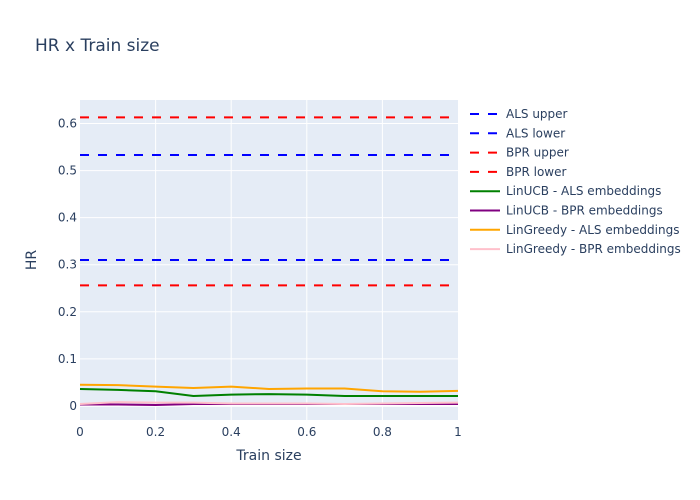 The width and height of the screenshot is (700, 500). What do you see at coordinates (592, 230) in the screenshot?
I see `legend-label: LinGreedy - ALS embeddings` at bounding box center [592, 230].